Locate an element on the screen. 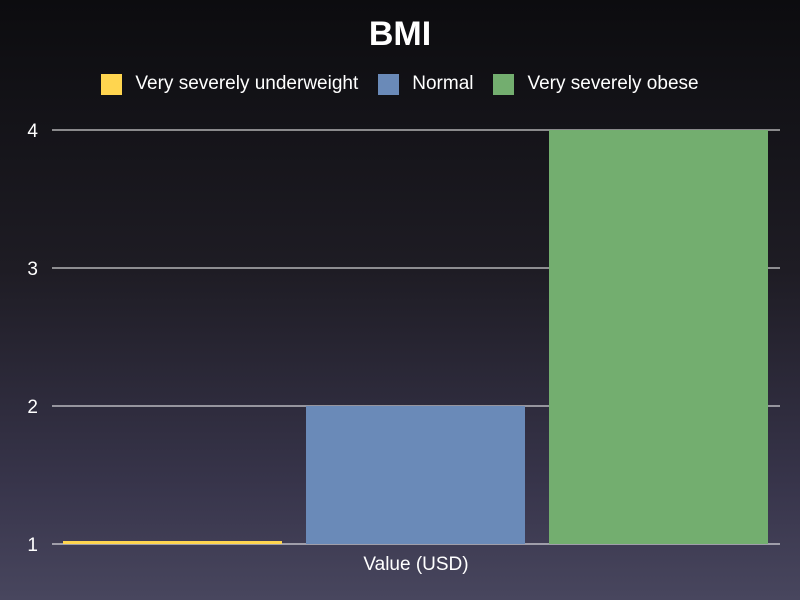  bar-very-severely-underweight is located at coordinates (172, 542).